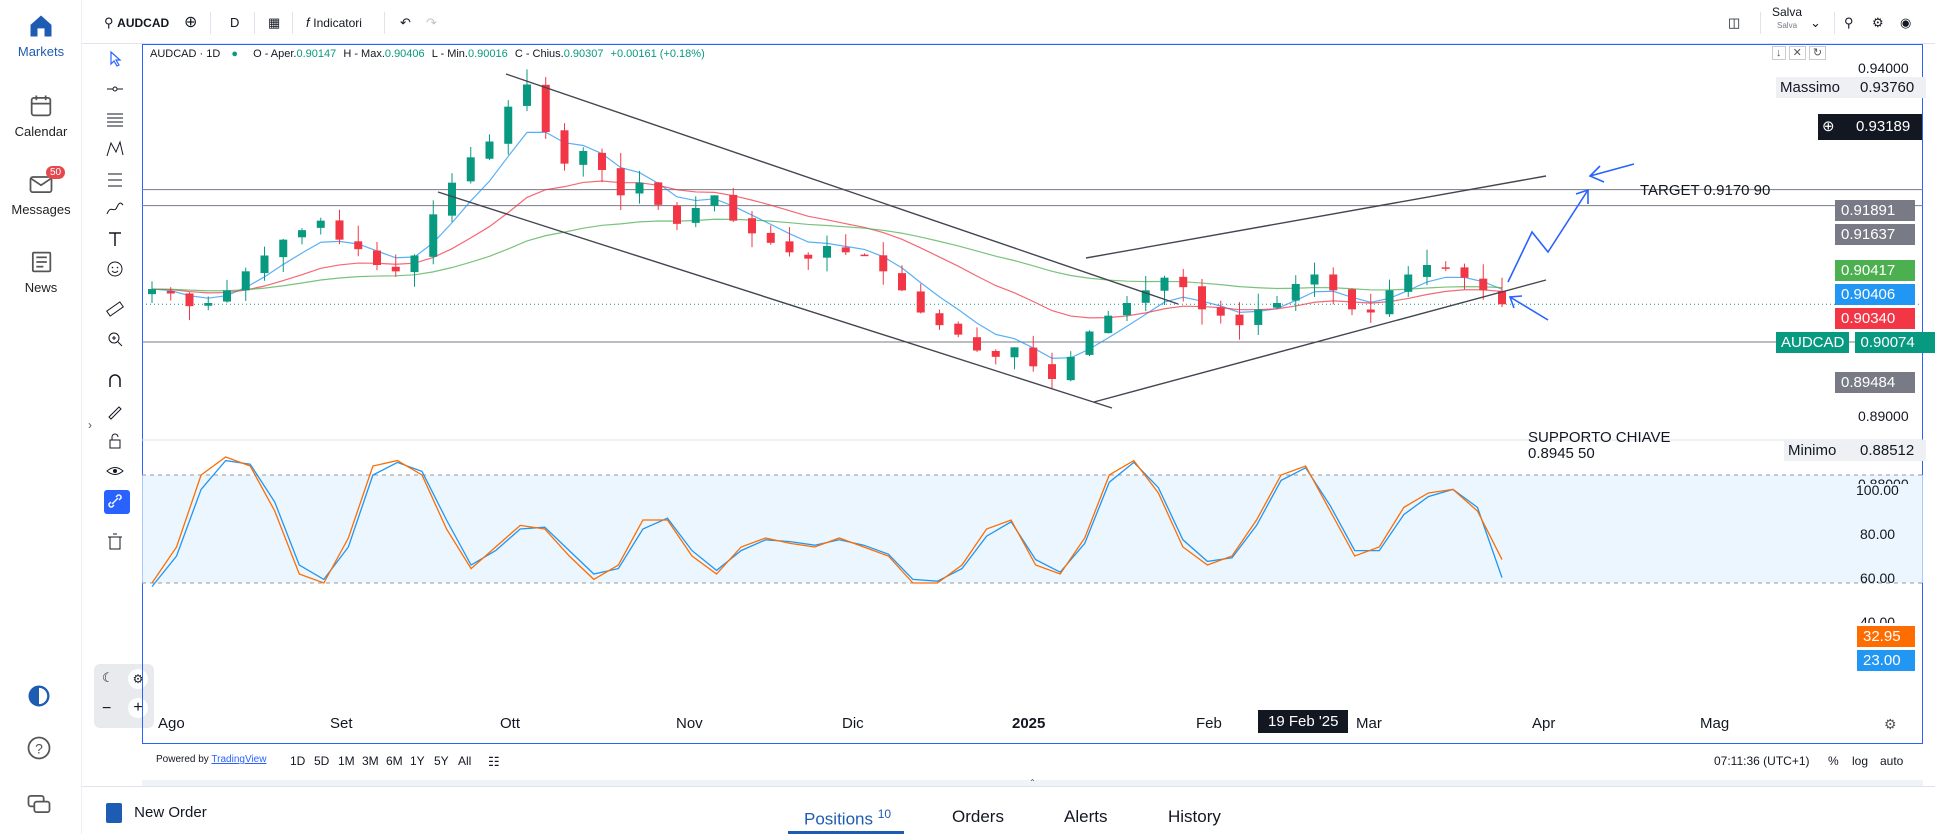 The height and width of the screenshot is (834, 1935). Describe the element at coordinates (1860, 761) in the screenshot. I see `log-toggle: log` at that location.